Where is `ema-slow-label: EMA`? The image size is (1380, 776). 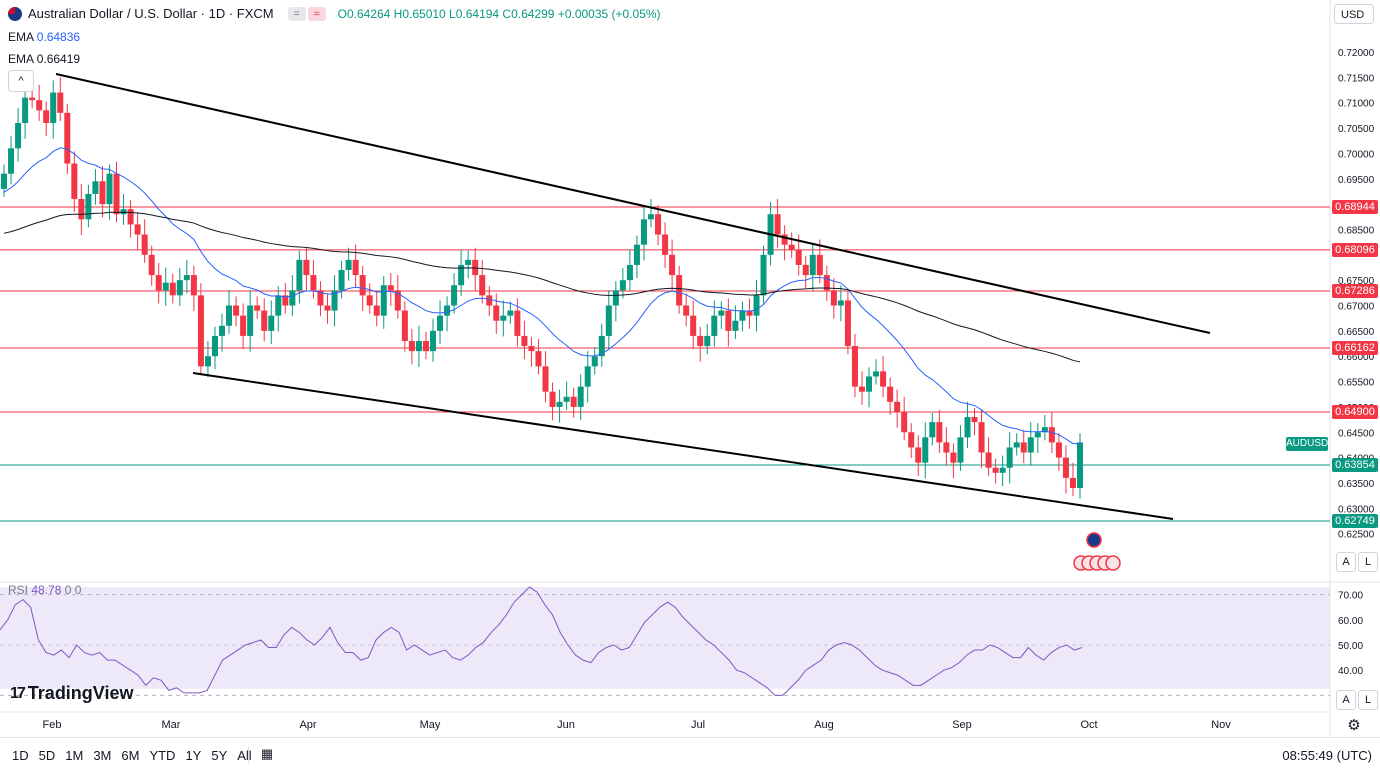 ema-slow-label: EMA is located at coordinates (21, 59).